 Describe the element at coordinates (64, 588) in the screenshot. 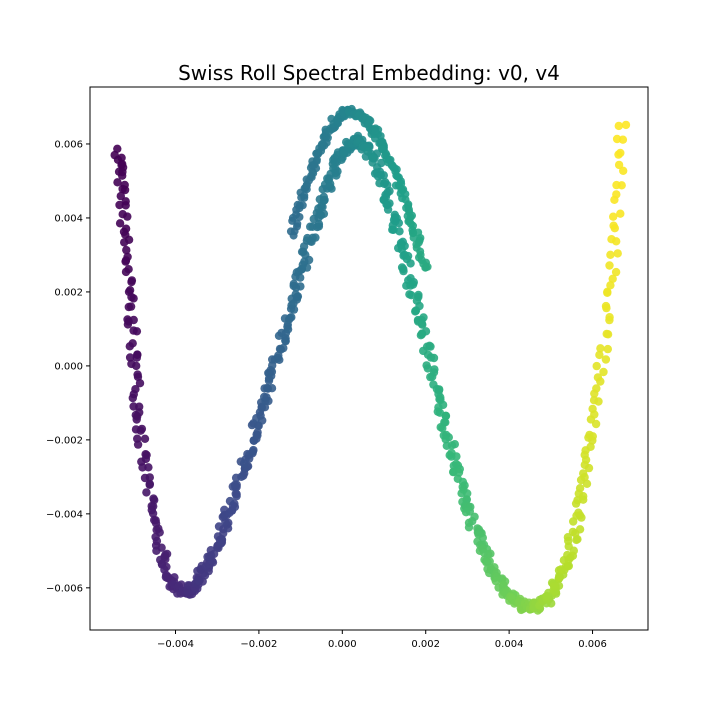

I see `y-tick-label: −0.006` at that location.